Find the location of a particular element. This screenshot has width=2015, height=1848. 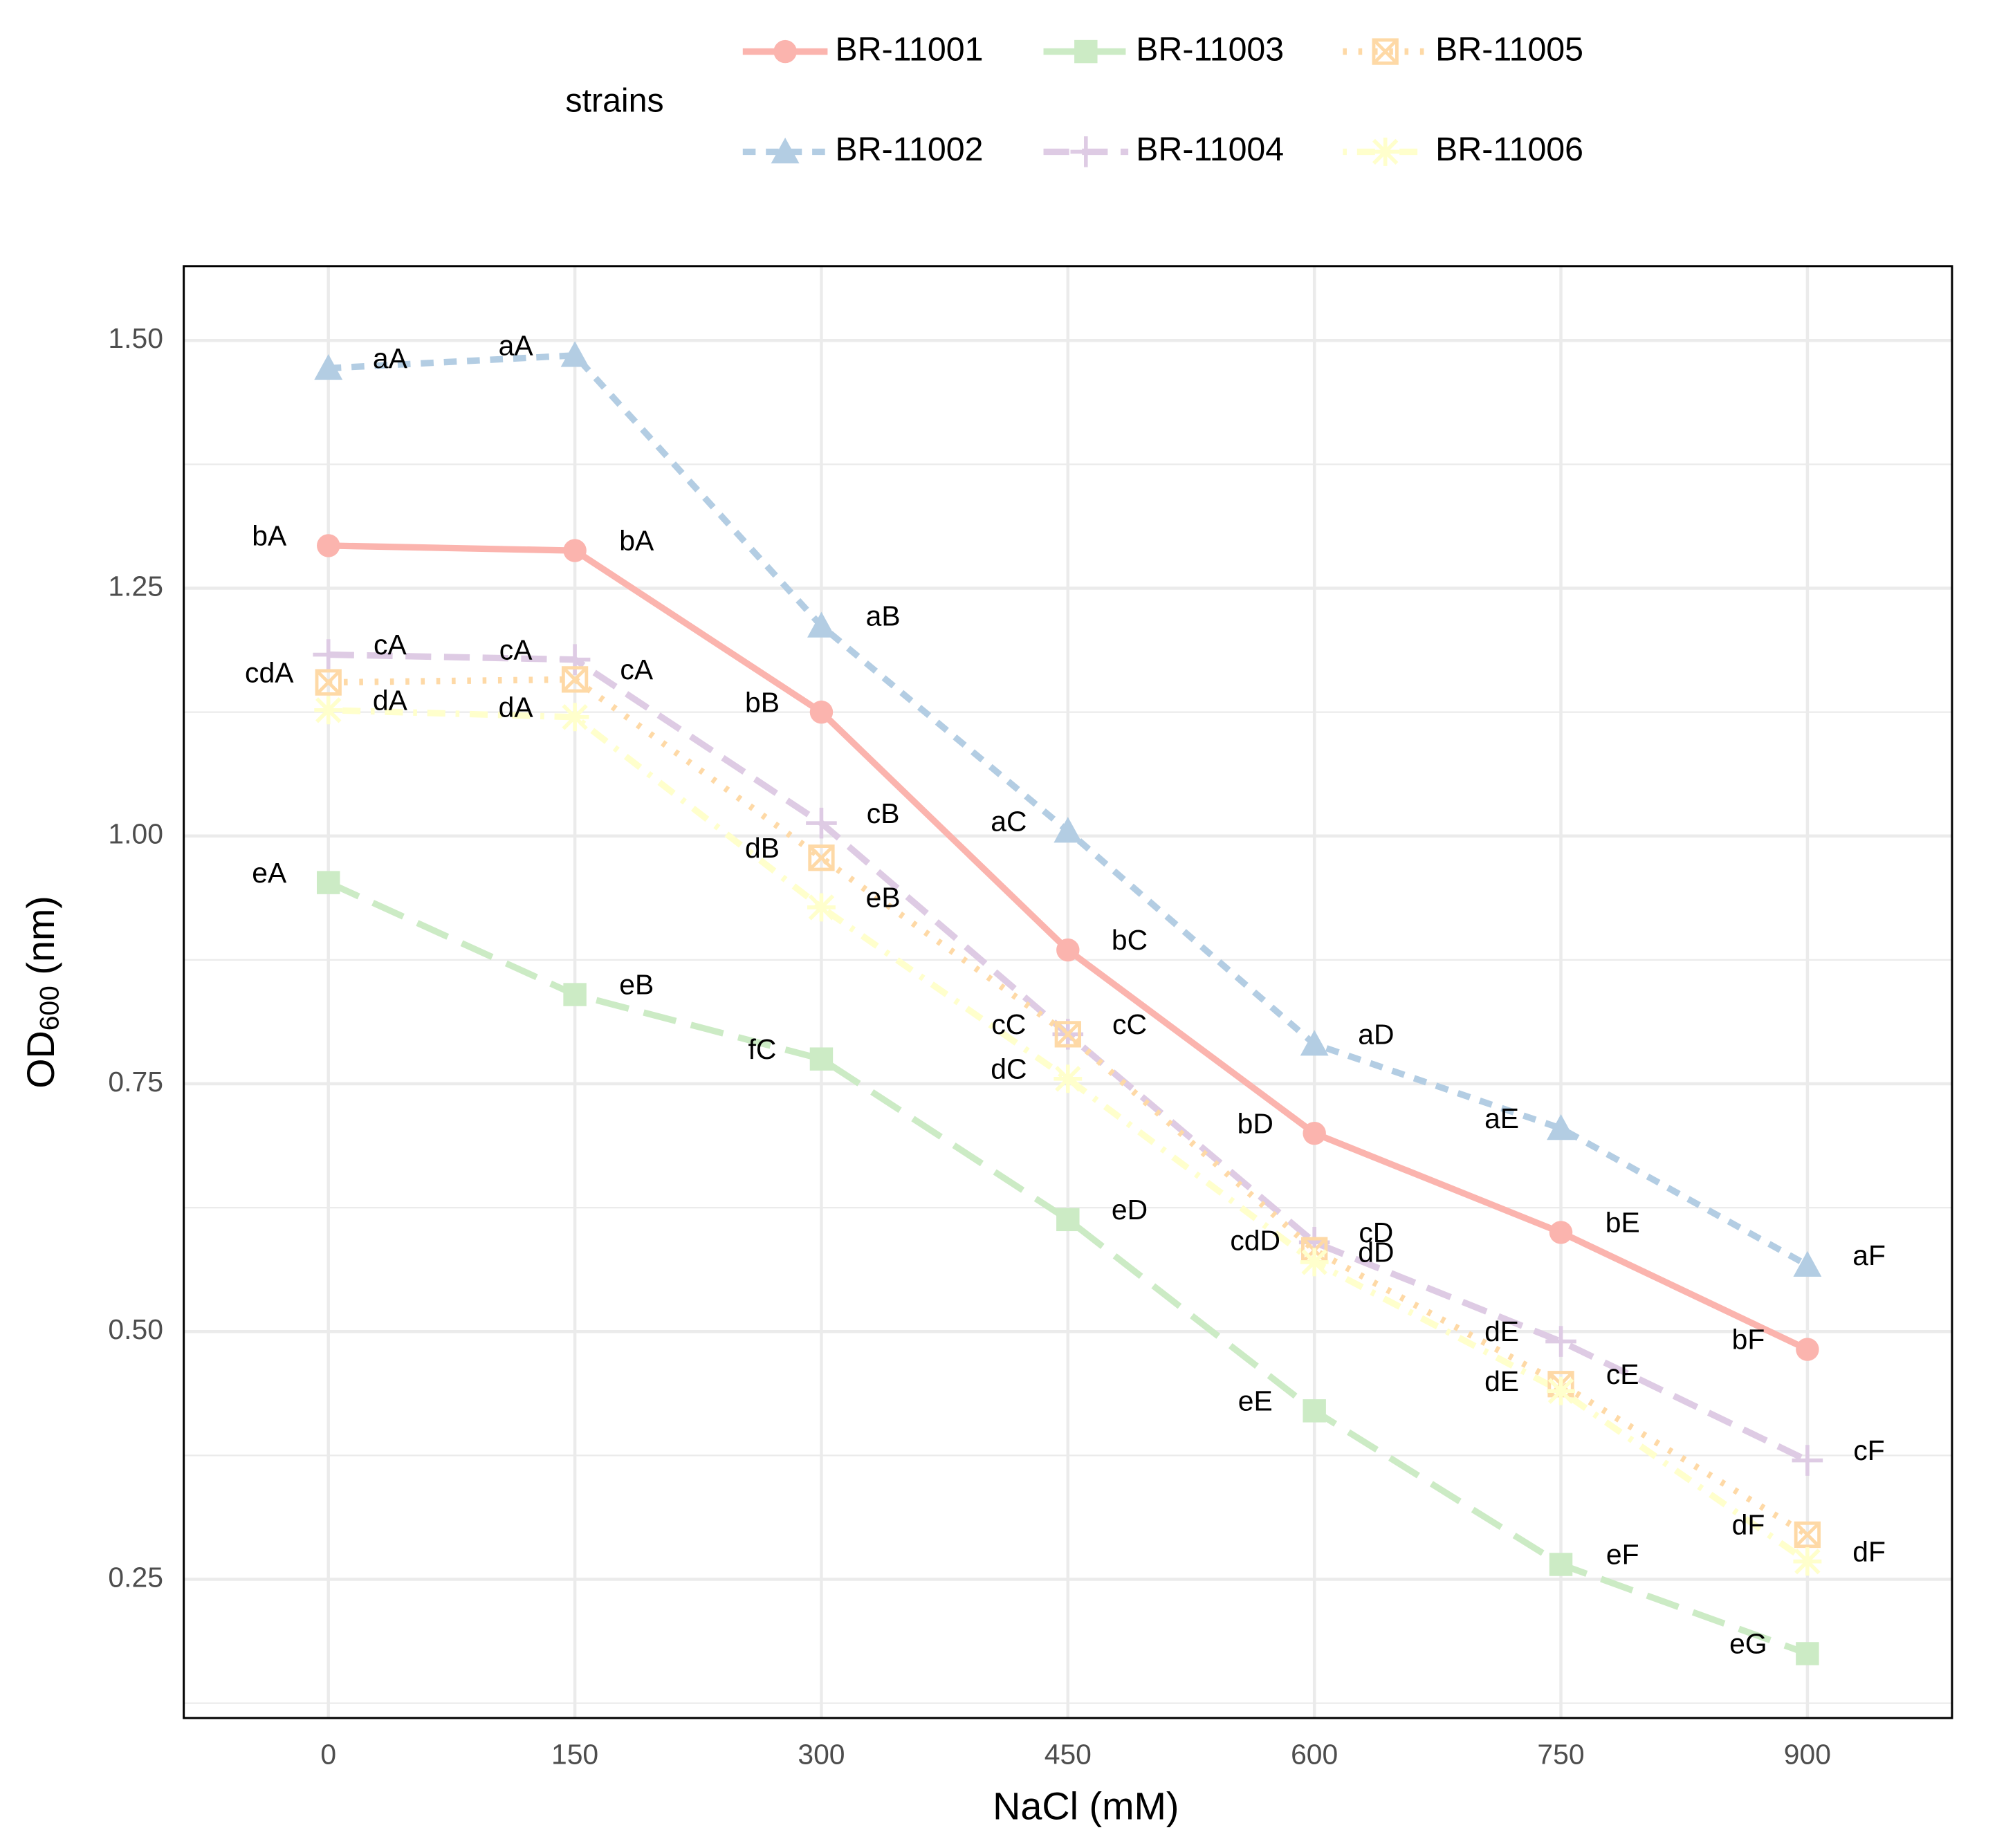

point-label: bF is located at coordinates (1748, 1340).